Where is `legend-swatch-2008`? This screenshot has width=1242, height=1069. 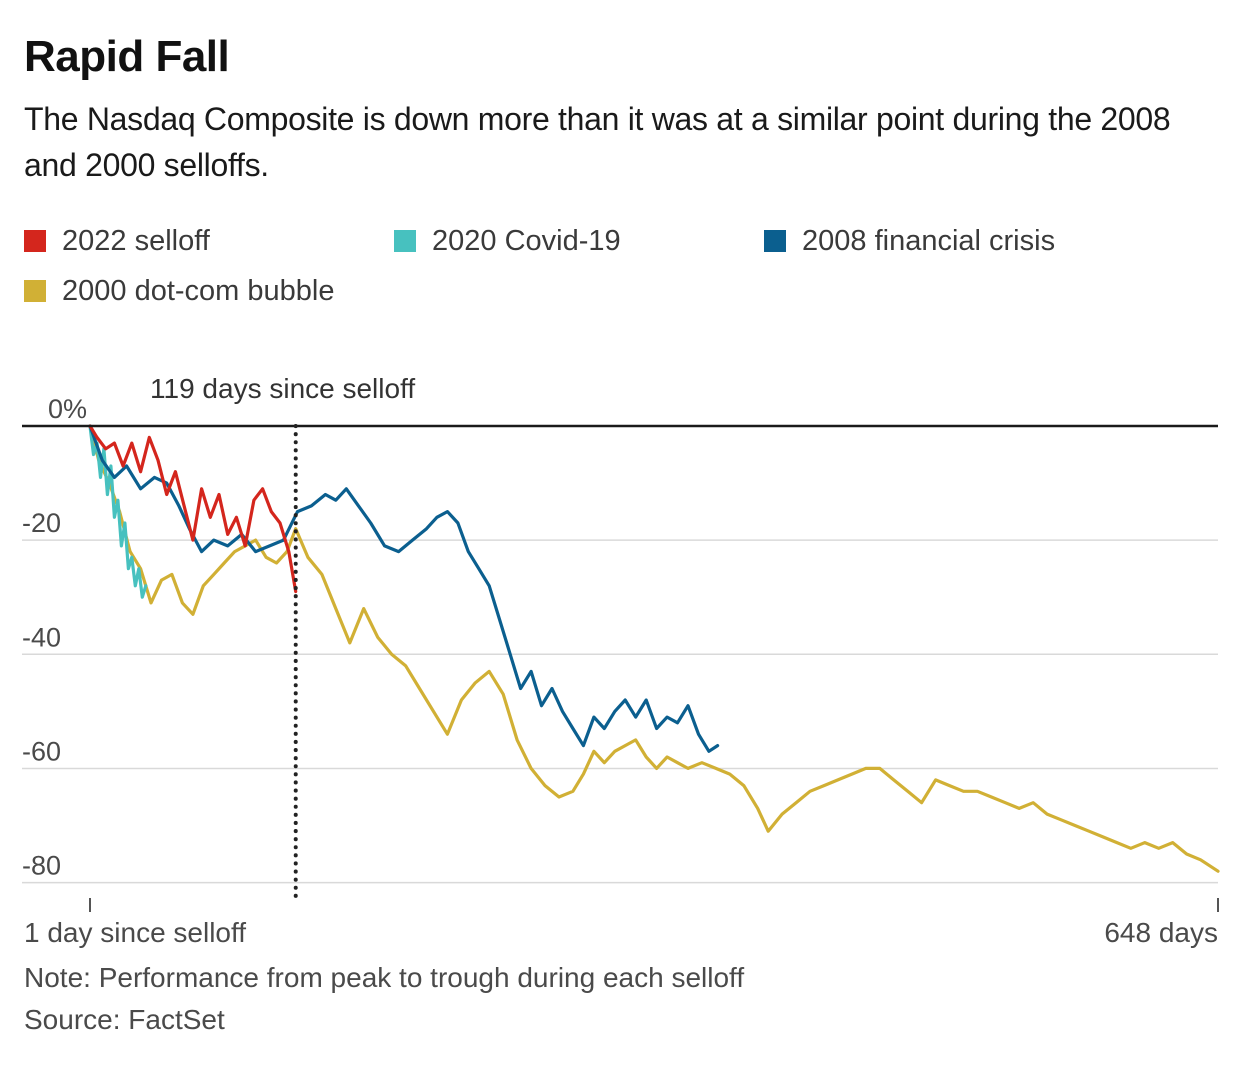 legend-swatch-2008 is located at coordinates (775, 241).